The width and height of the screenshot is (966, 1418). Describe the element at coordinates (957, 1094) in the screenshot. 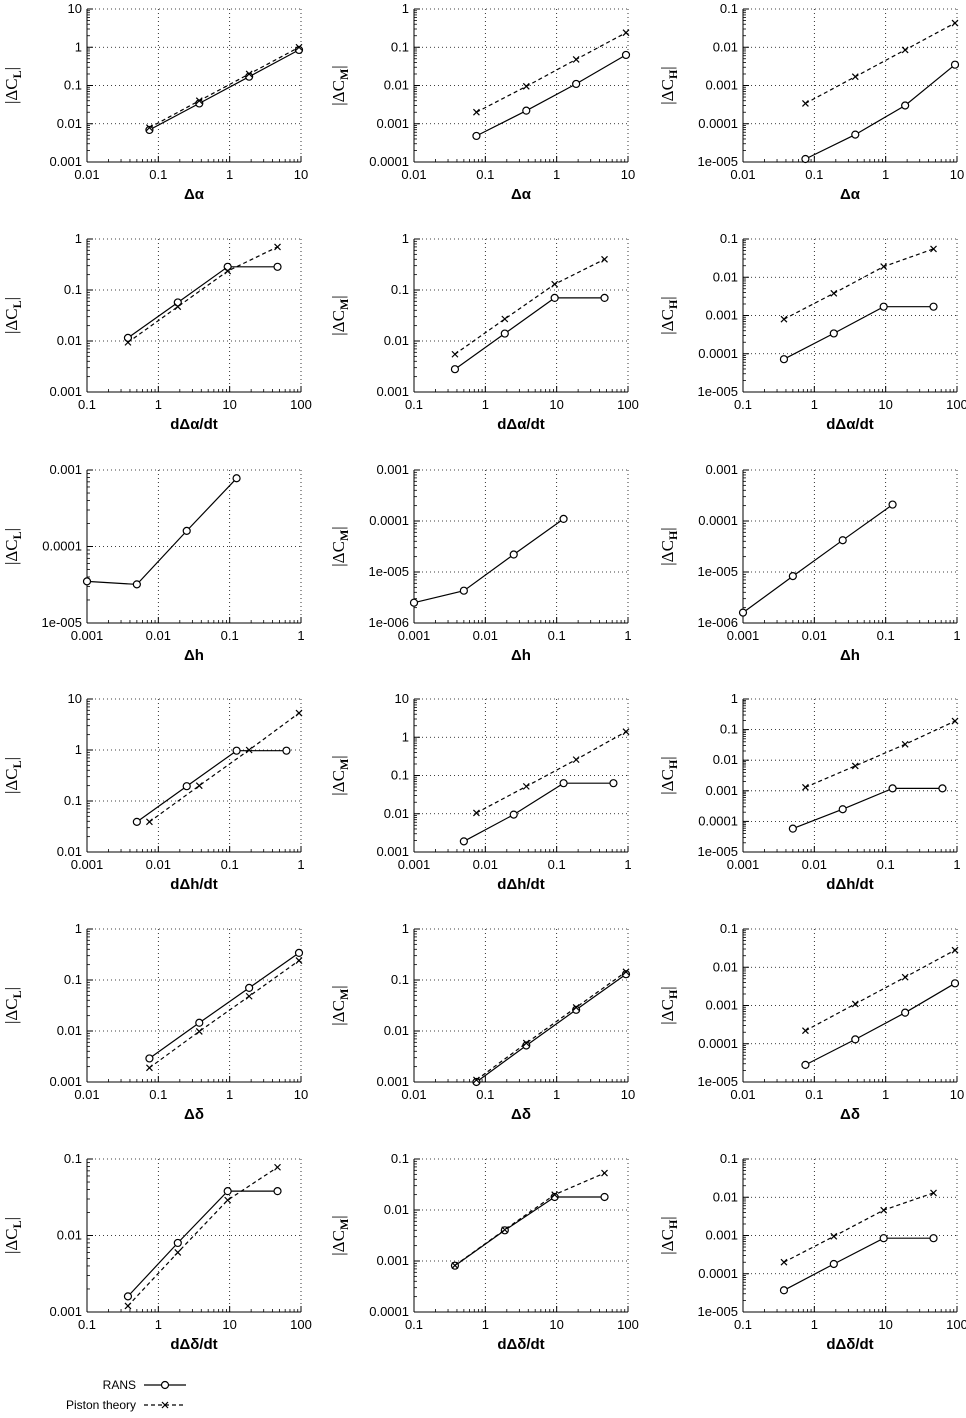

I see `x-tick-label: 10` at that location.